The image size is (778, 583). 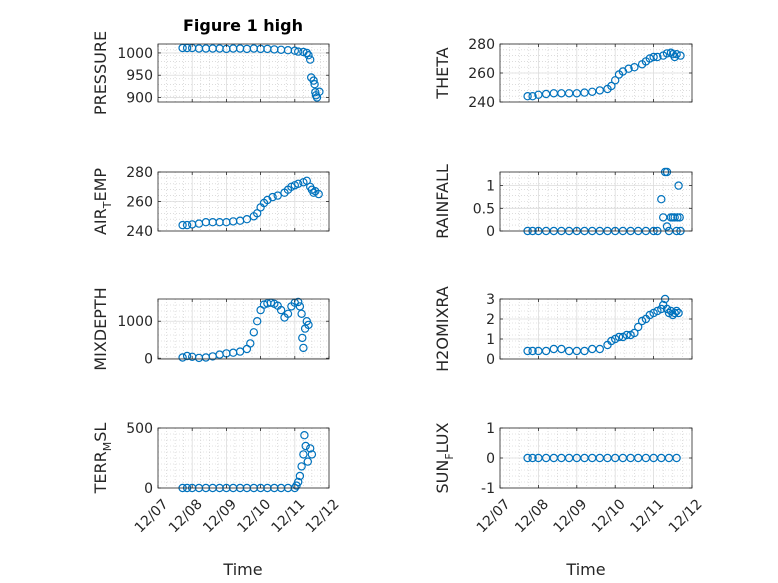 I want to click on y-axis-label: AIRTEMP, so click(x=102, y=201).